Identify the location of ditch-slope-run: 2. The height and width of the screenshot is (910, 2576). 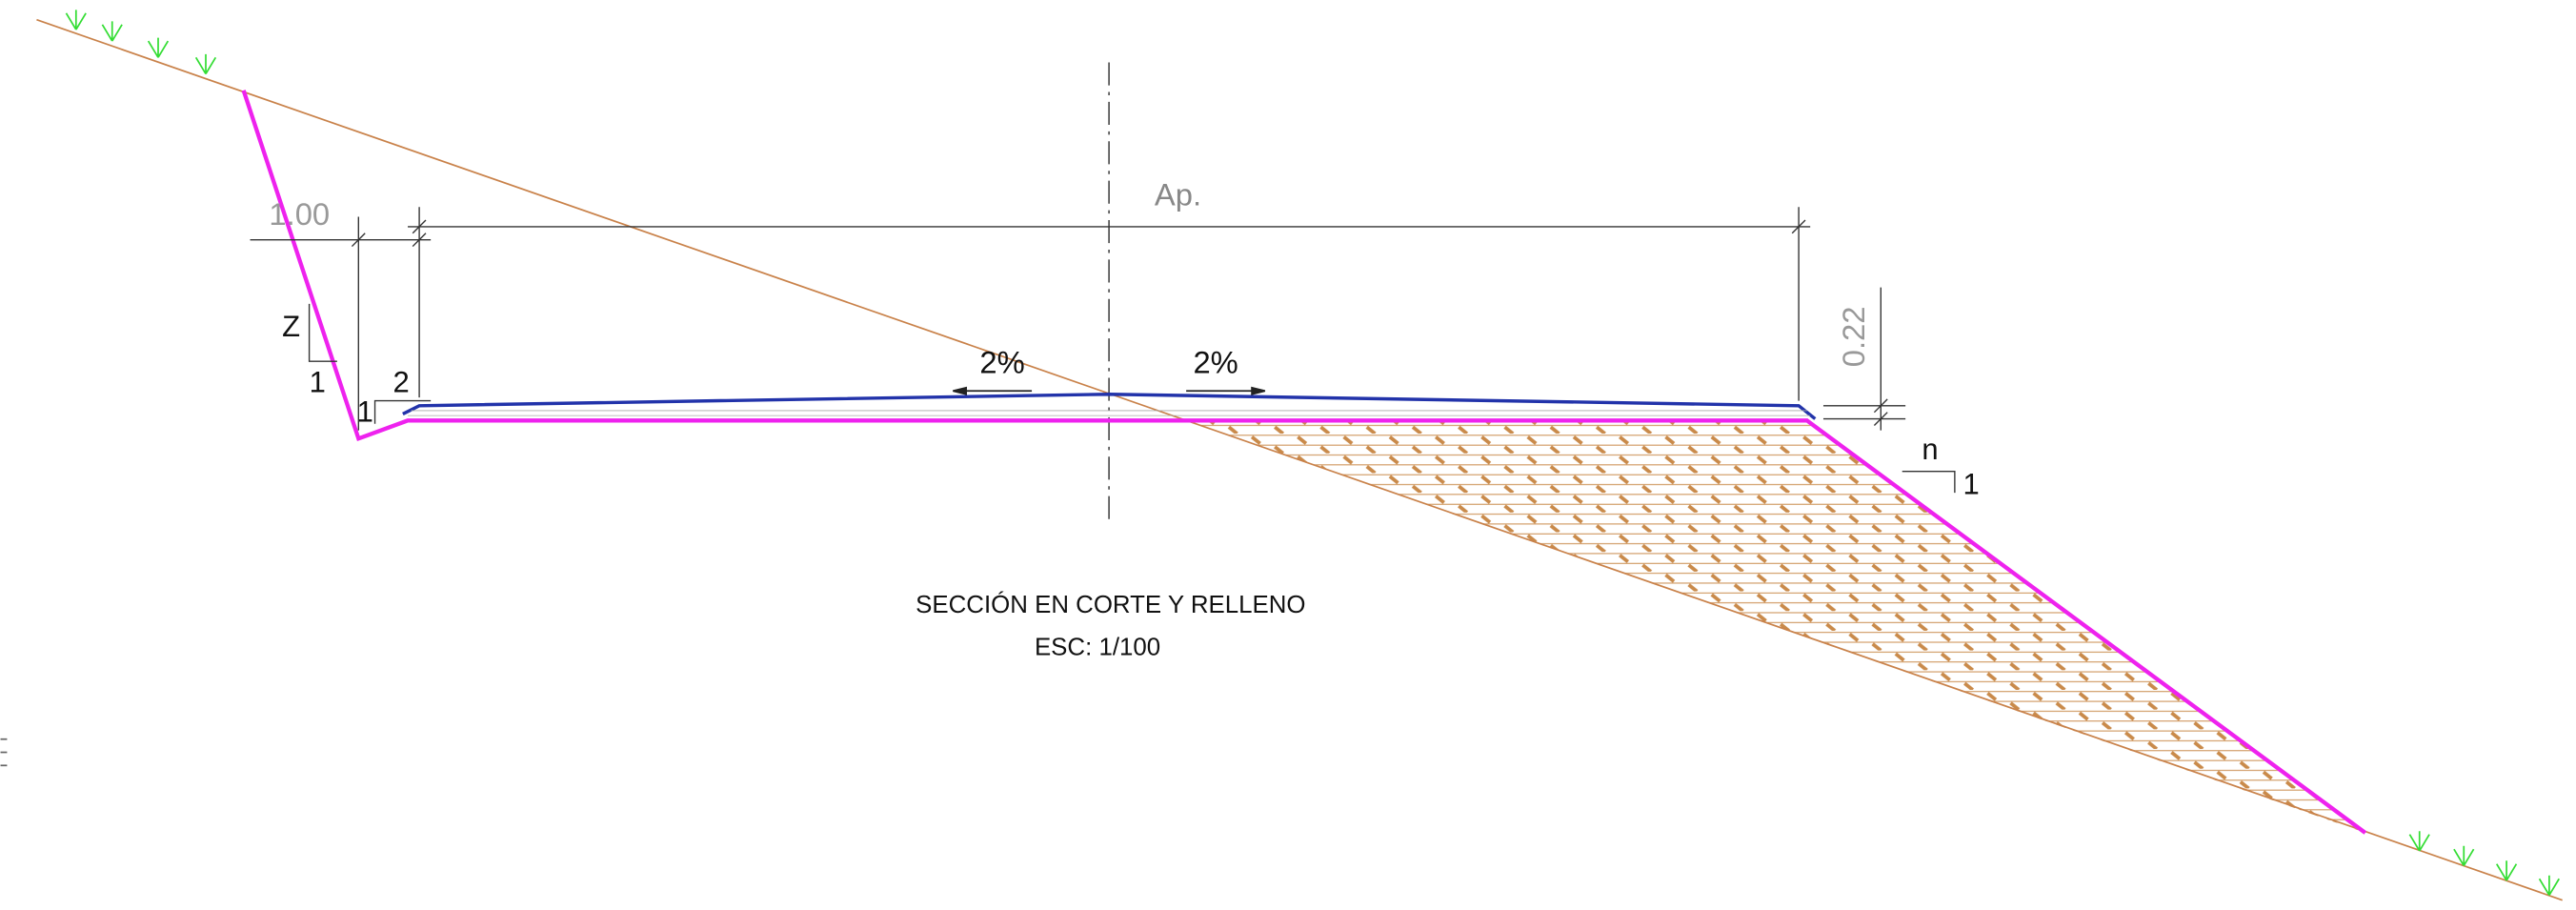
(402, 383).